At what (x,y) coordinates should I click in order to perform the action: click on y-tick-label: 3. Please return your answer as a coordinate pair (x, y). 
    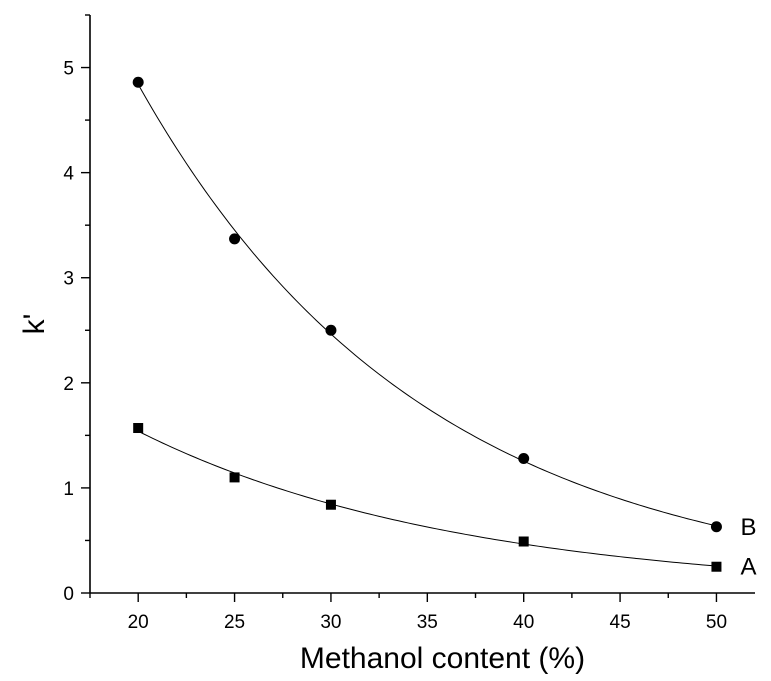
    Looking at the image, I should click on (68, 279).